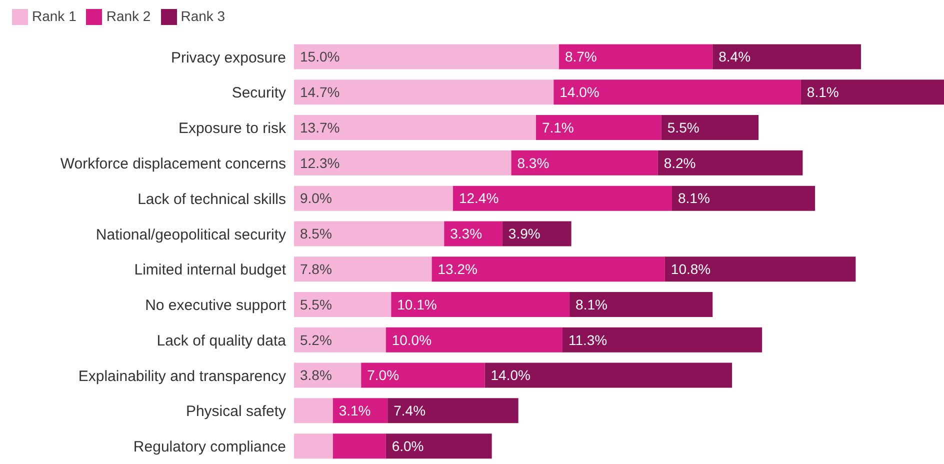 The height and width of the screenshot is (464, 944). Describe the element at coordinates (320, 56) in the screenshot. I see `data-label: 15.0%` at that location.